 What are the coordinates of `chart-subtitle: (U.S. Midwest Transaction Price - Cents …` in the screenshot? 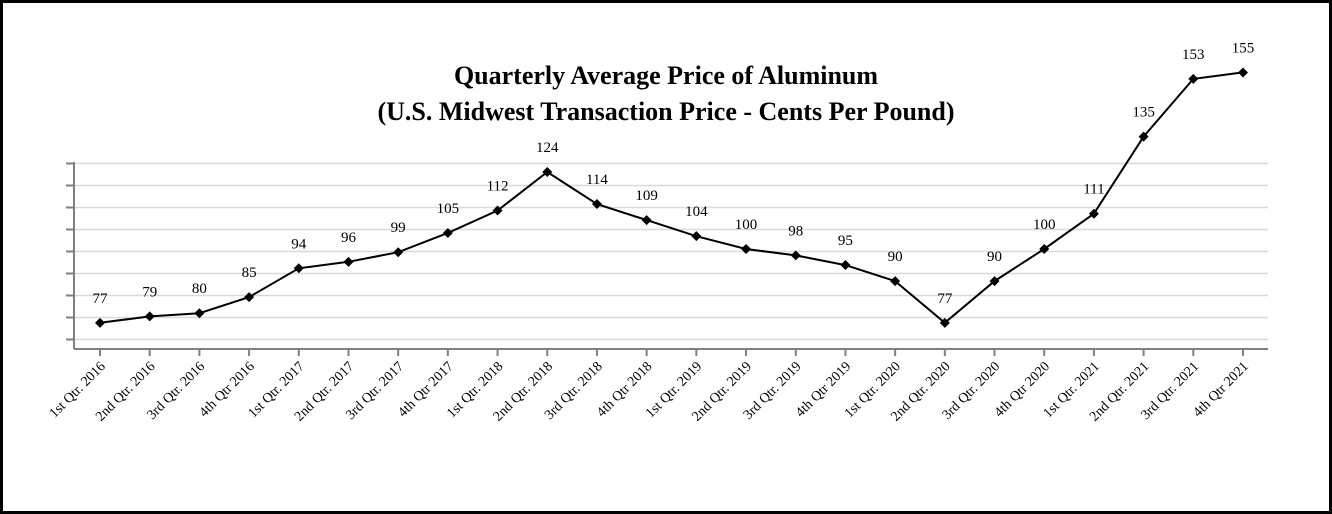 It's located at (666, 111).